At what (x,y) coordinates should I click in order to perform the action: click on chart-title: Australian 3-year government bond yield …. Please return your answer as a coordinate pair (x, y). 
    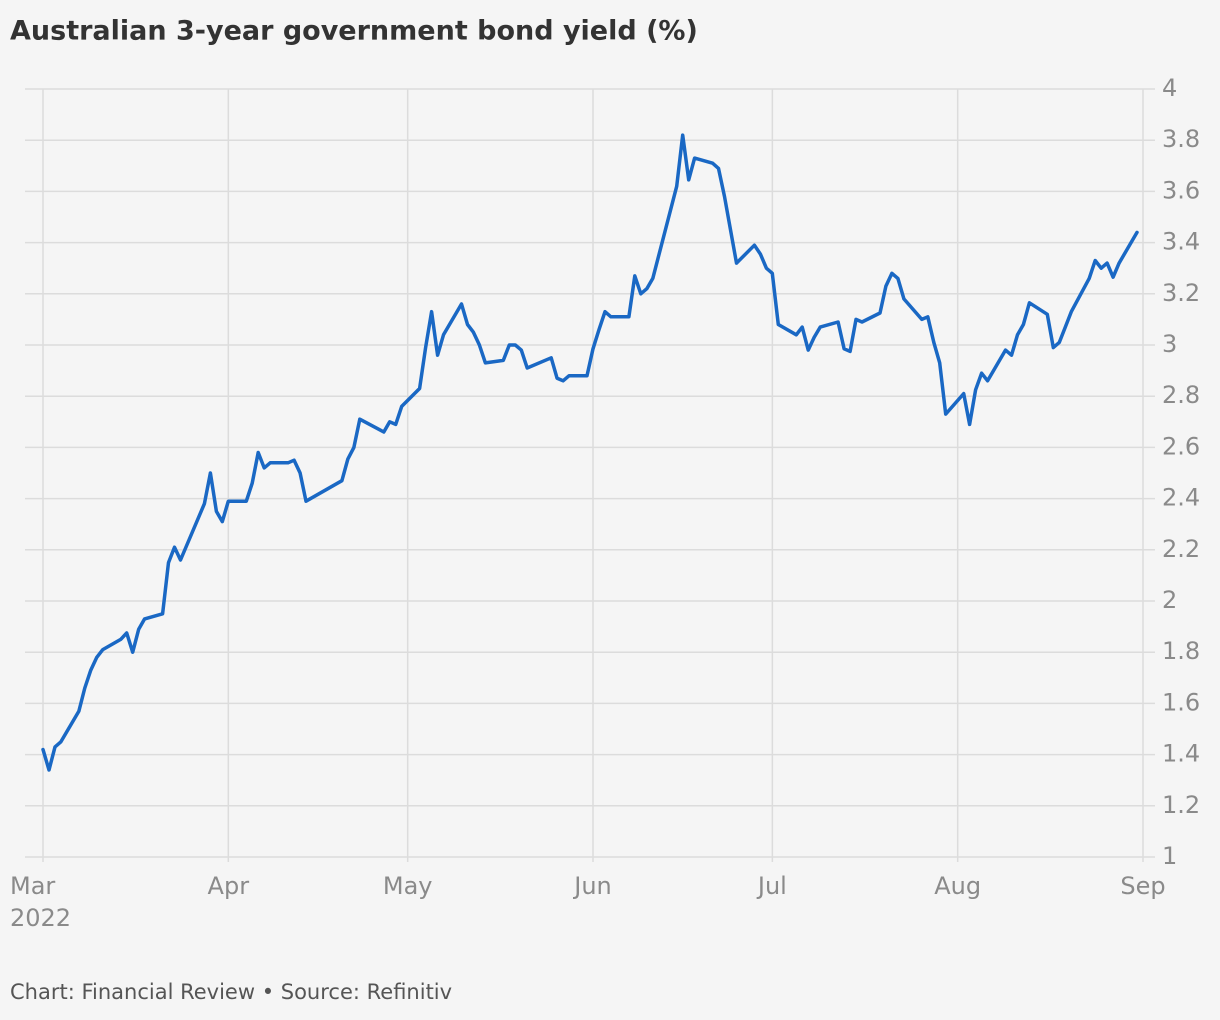
    Looking at the image, I should click on (354, 31).